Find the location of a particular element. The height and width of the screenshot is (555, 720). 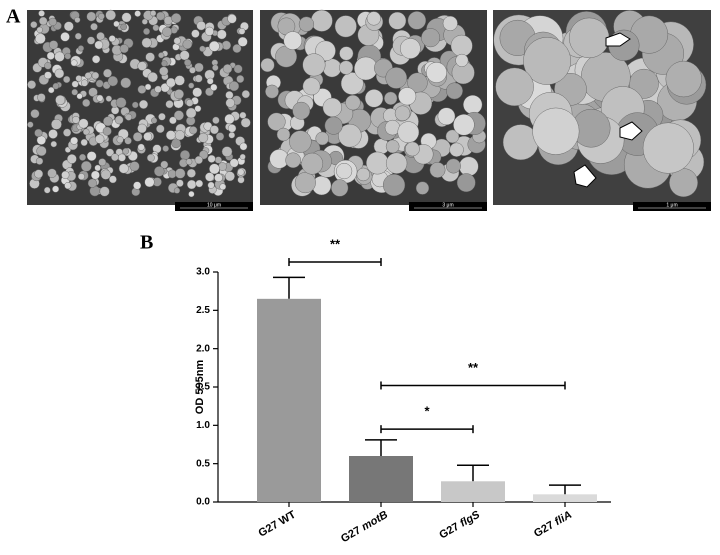

panel-label: A is located at coordinates (13, 17).